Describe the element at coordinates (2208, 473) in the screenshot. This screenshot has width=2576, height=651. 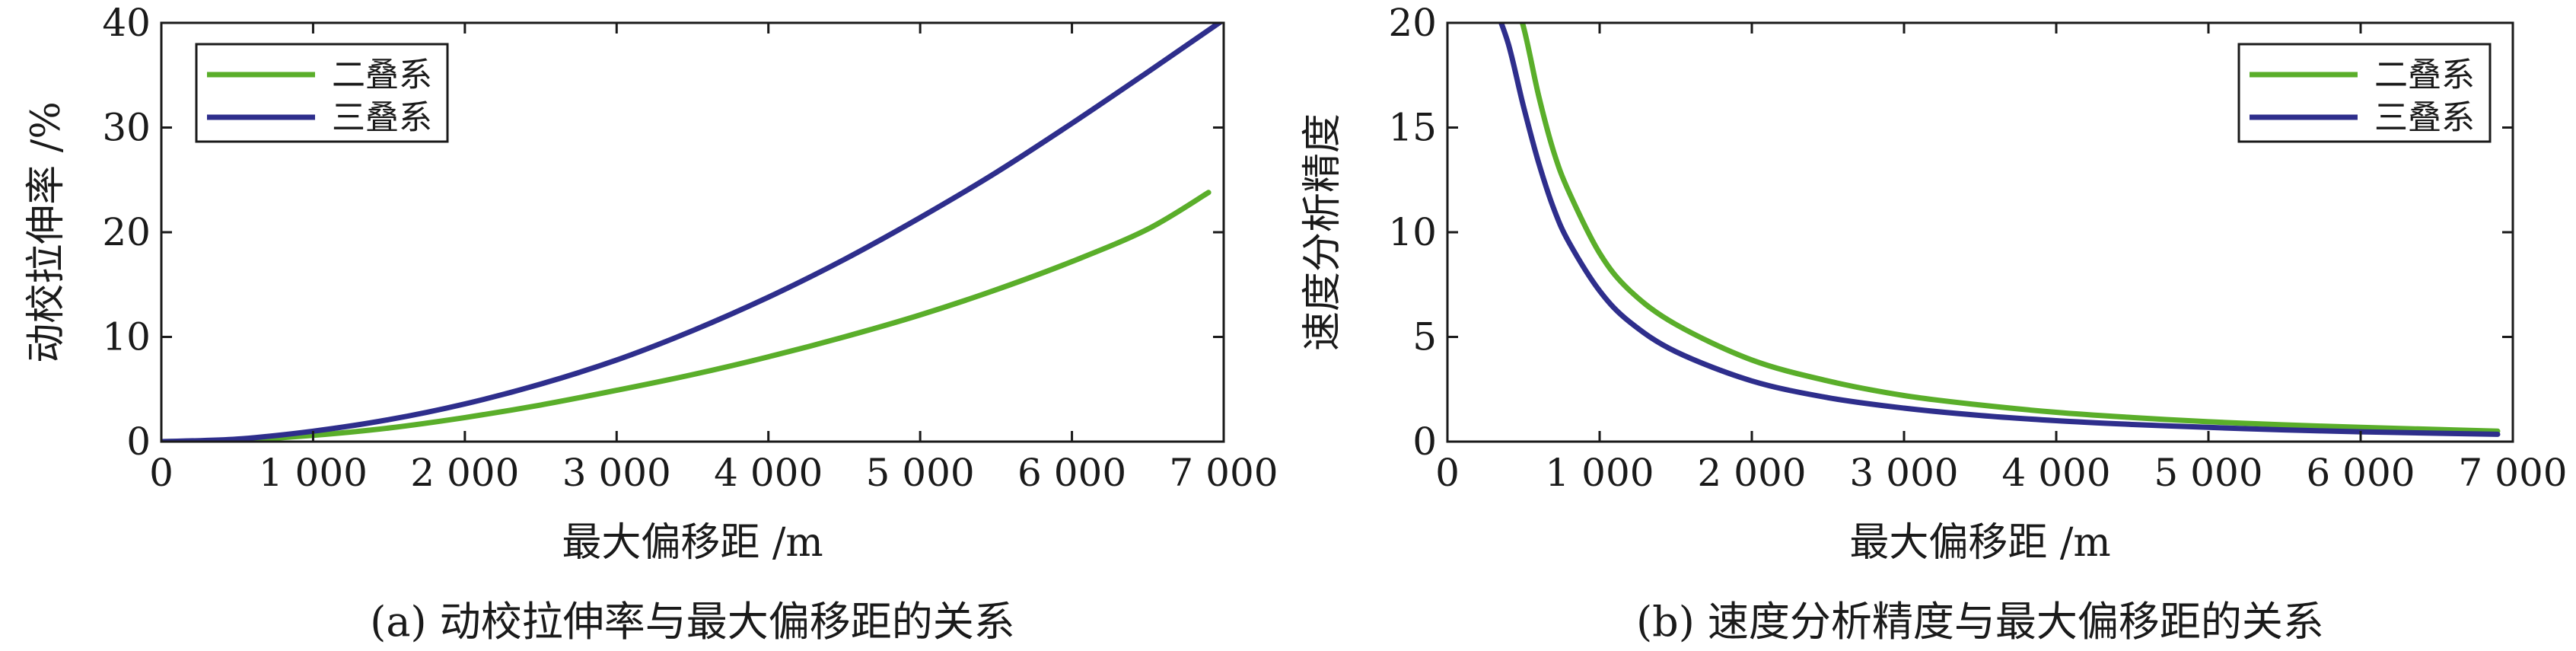
I see `chart-b-x-tick-label: 5 000` at that location.